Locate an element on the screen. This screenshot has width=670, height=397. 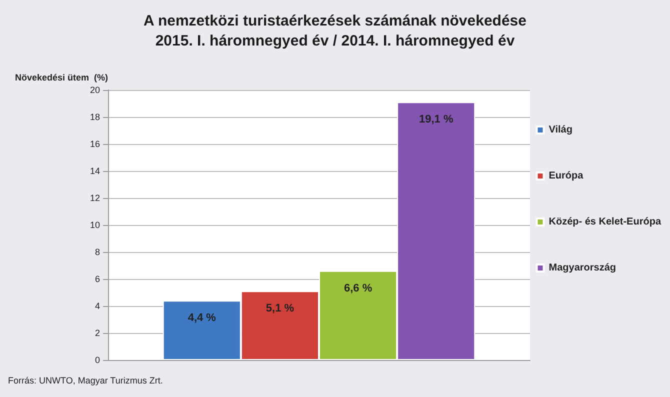
data-label: 19,1 % is located at coordinates (436, 120).